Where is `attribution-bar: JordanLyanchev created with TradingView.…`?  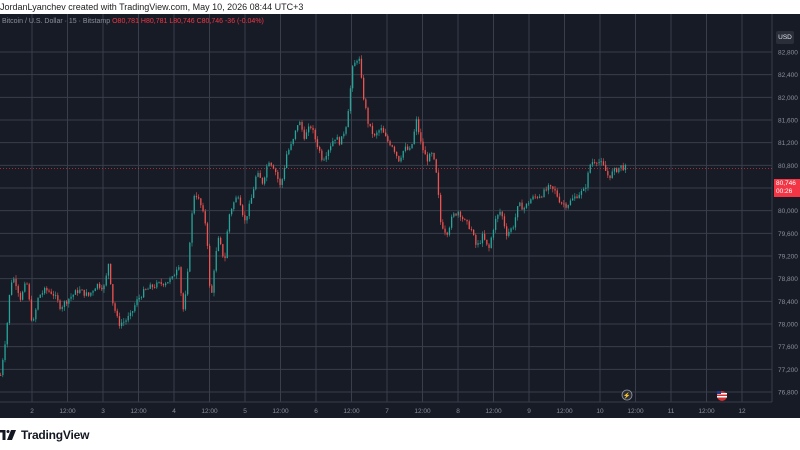
attribution-bar: JordanLyanchev created with TradingView.… is located at coordinates (400, 7).